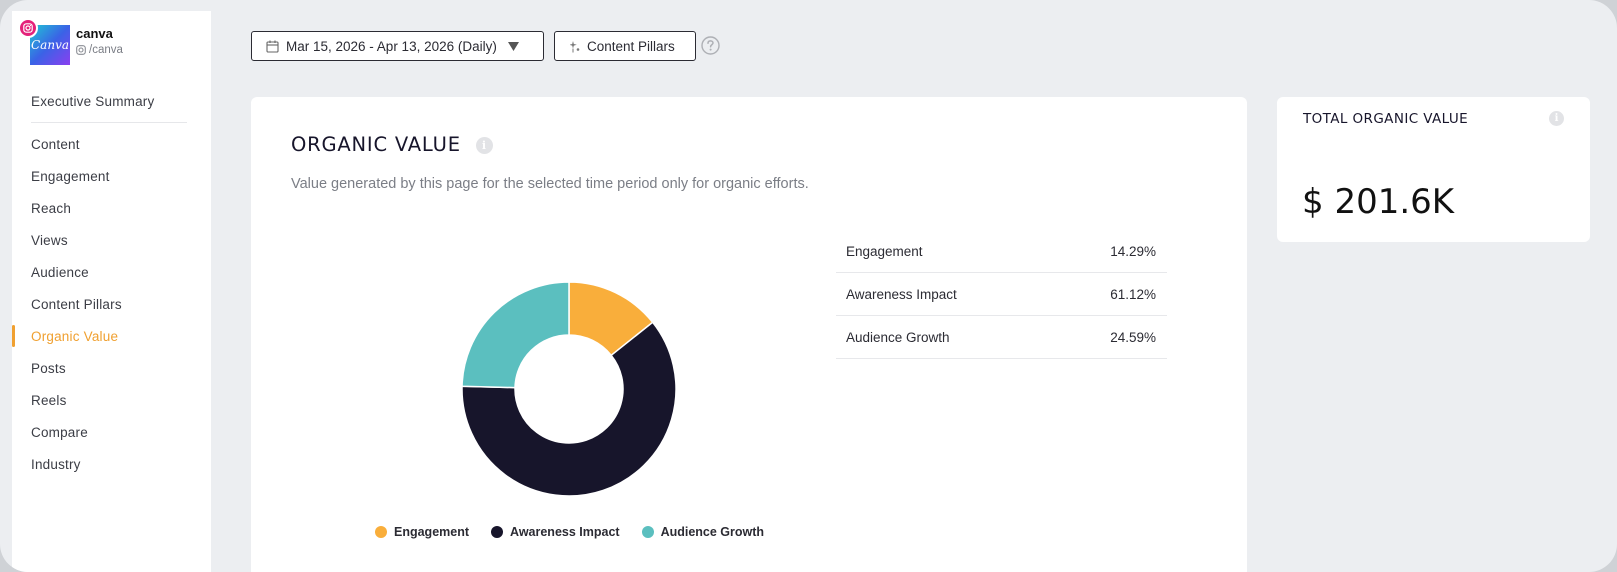 This screenshot has height=572, width=1617. I want to click on sidebar-item-content-pillars: Content Pillars, so click(76, 304).